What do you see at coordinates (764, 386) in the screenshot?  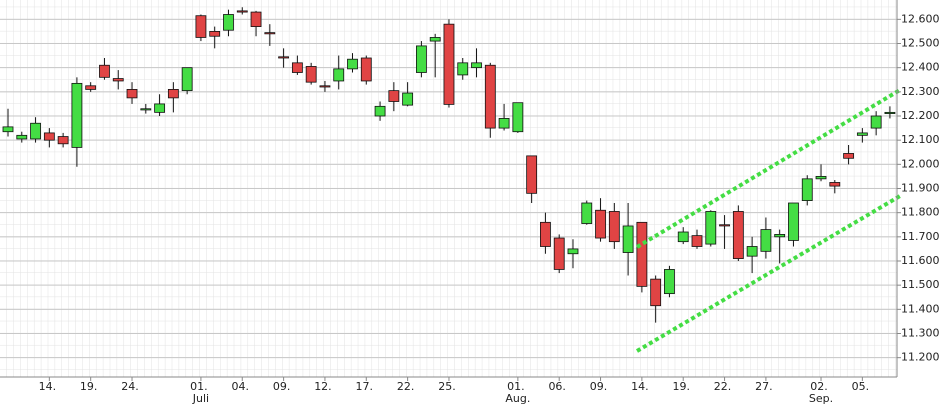 I see `x-tick-label: 27.` at bounding box center [764, 386].